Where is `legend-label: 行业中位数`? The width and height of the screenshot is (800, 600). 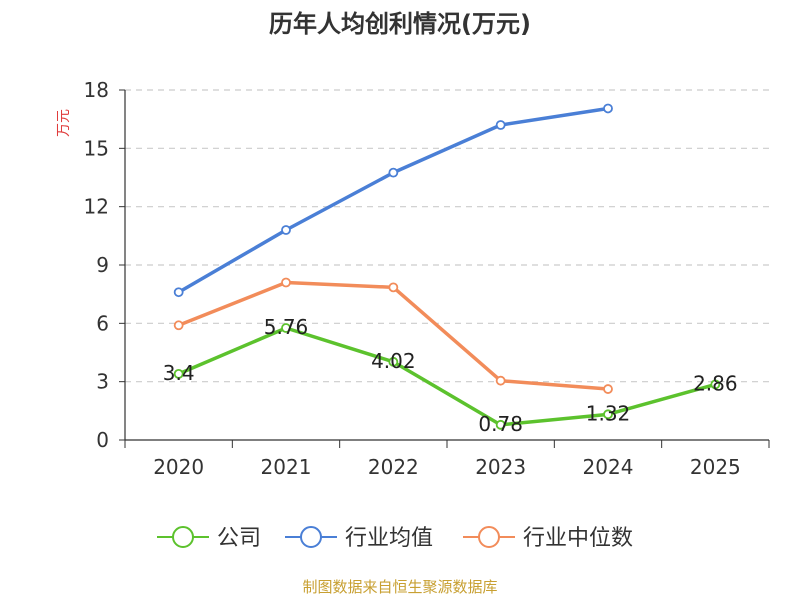
legend-label: 行业中位数 is located at coordinates (578, 538).